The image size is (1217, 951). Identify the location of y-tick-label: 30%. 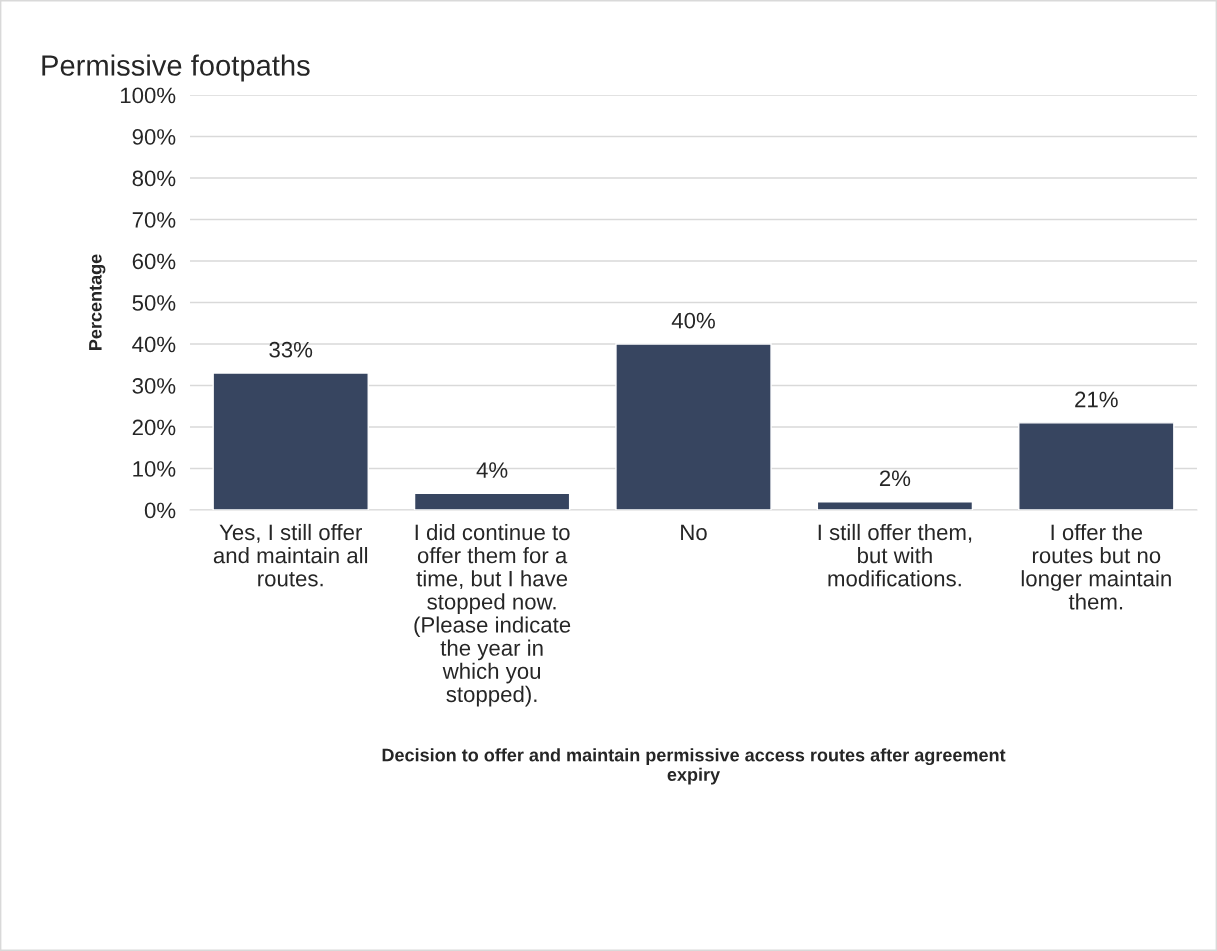
(154, 386).